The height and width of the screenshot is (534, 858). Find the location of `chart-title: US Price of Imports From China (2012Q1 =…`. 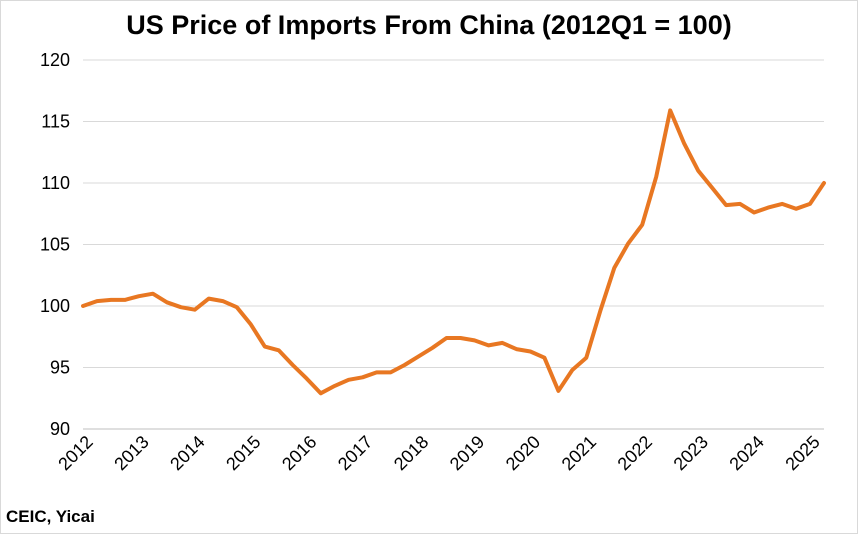

chart-title: US Price of Imports From China (2012Q1 =… is located at coordinates (429, 25).